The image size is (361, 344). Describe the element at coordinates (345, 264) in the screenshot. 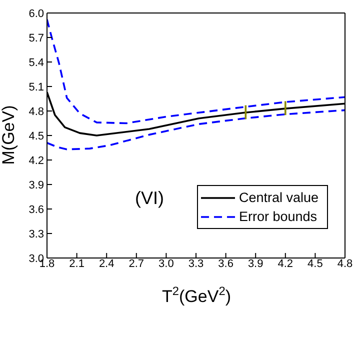

I see `x-tick-label: 4.8` at that location.